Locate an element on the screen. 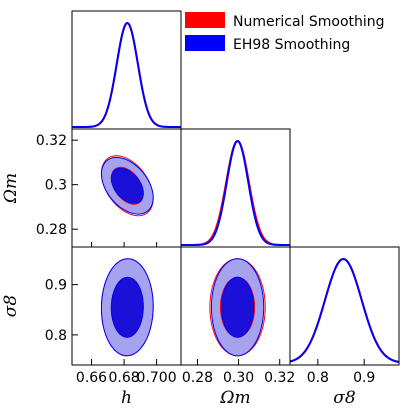  marginal-panel-Omega_m is located at coordinates (235, 188).